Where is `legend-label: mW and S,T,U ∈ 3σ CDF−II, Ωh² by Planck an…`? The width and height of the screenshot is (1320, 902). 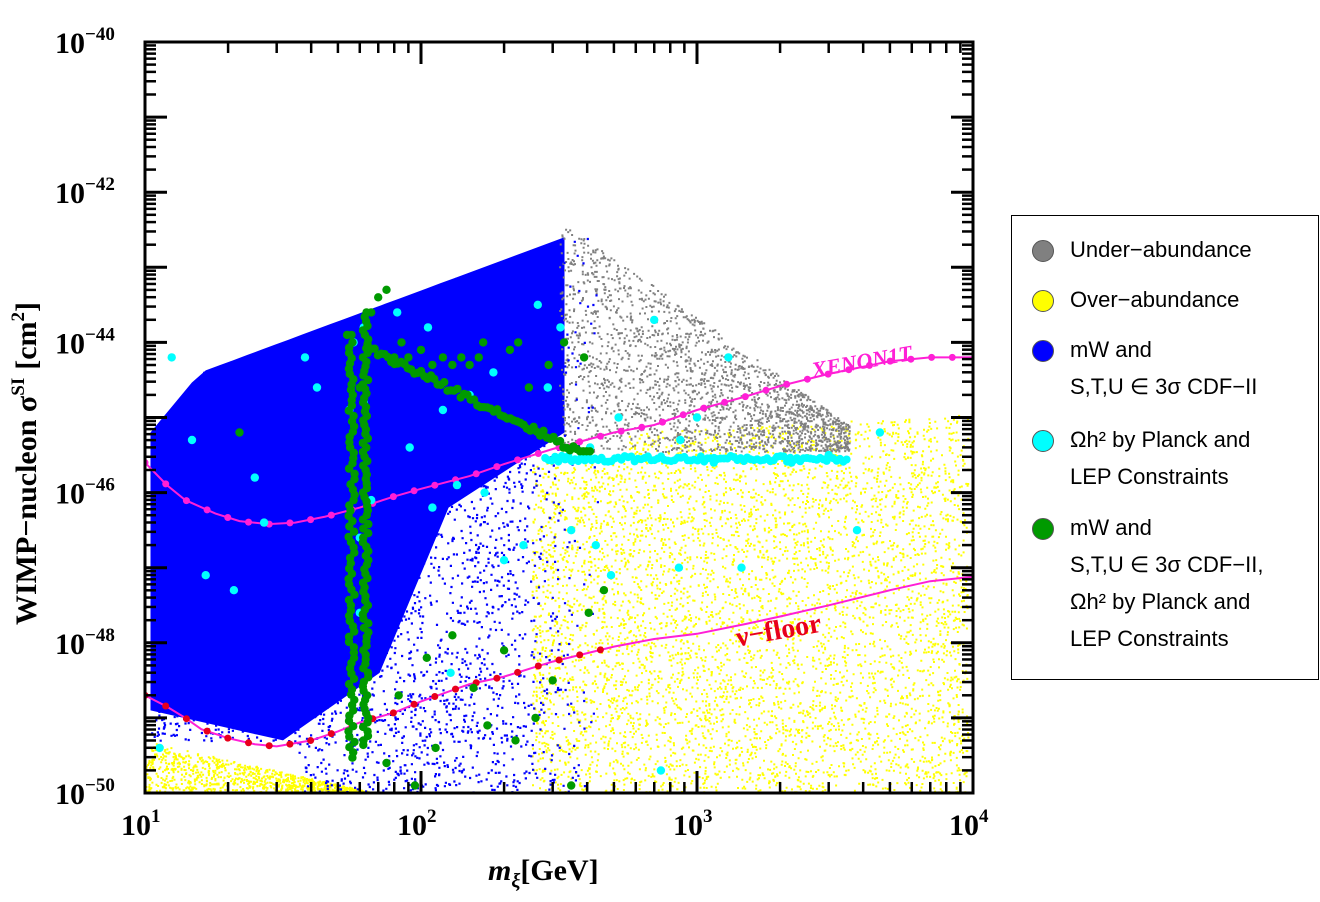 legend-label: mW and S,T,U ∈ 3σ CDF−II, Ωh² by Planck an… is located at coordinates (1167, 583).